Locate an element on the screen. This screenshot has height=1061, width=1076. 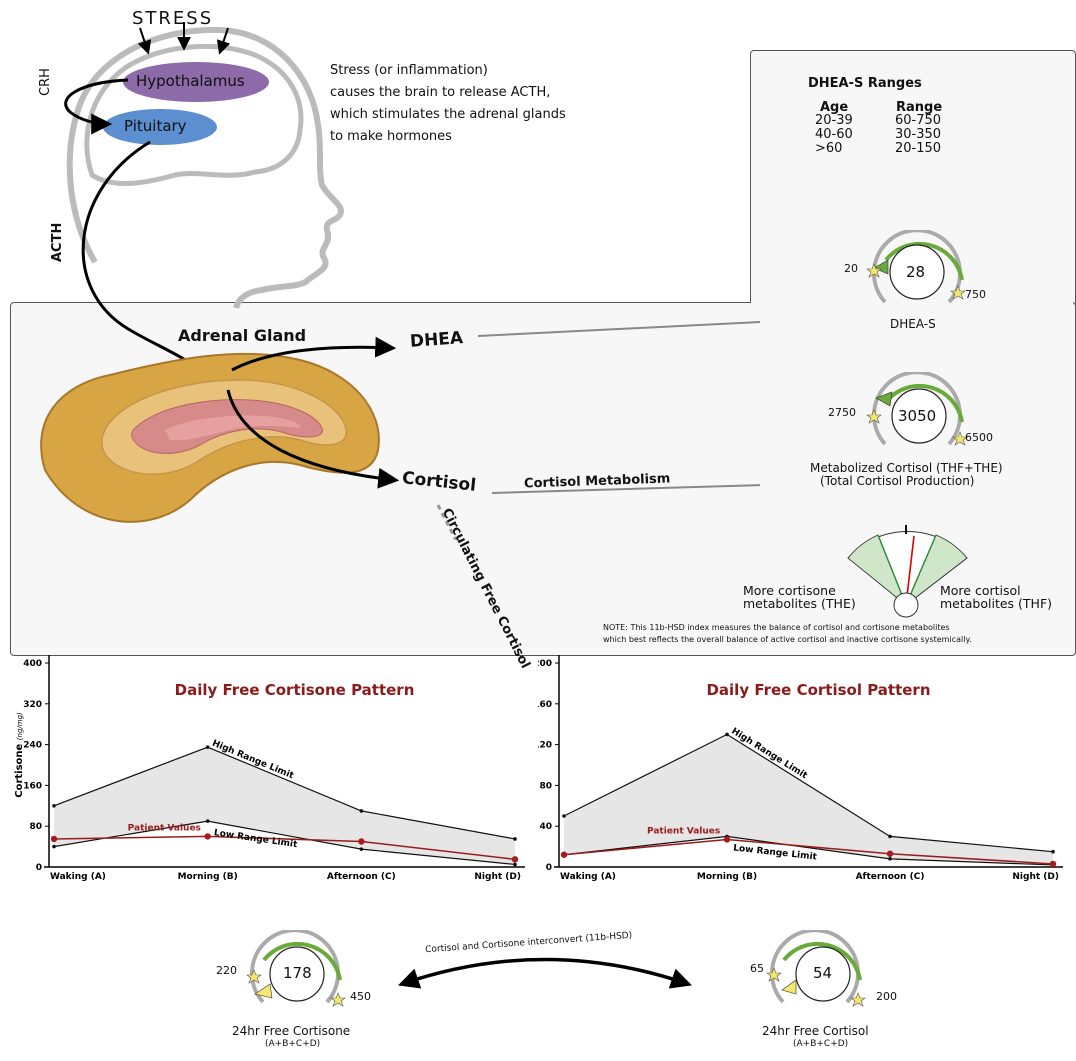
hypothalamus-label: Hypothalamus is located at coordinates (190, 81).